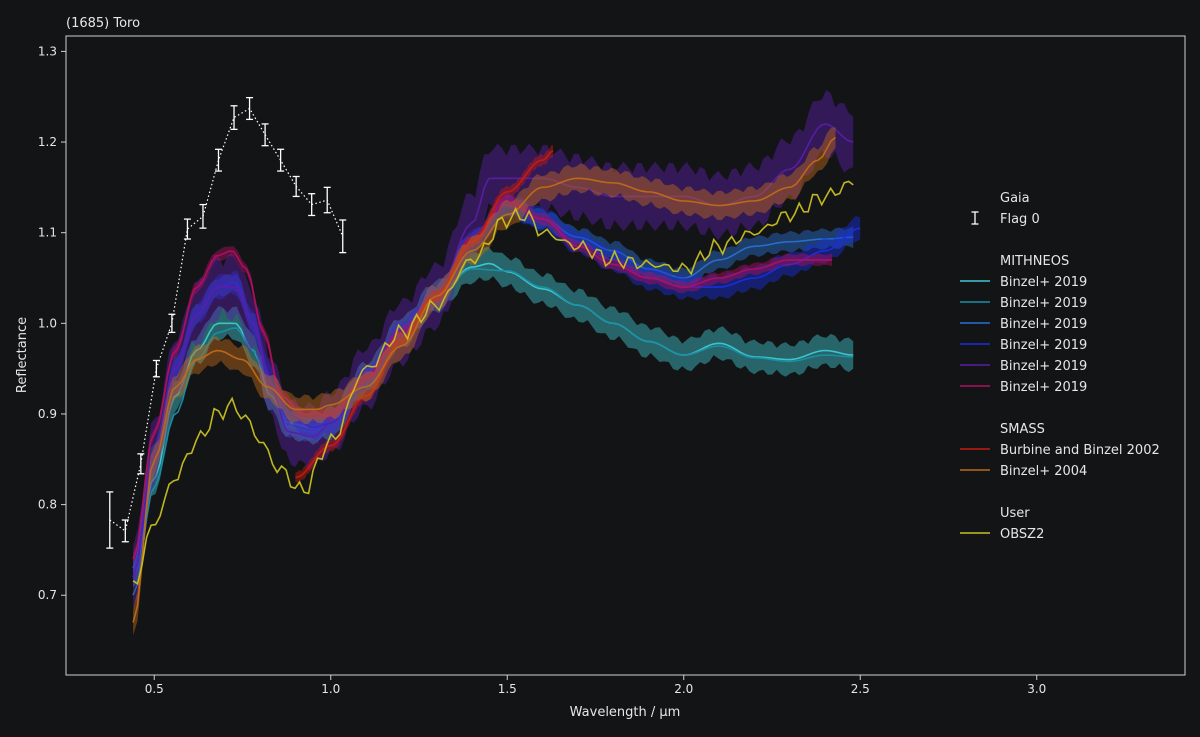  I want to click on x-tick-label: 3.0, so click(1036, 689).